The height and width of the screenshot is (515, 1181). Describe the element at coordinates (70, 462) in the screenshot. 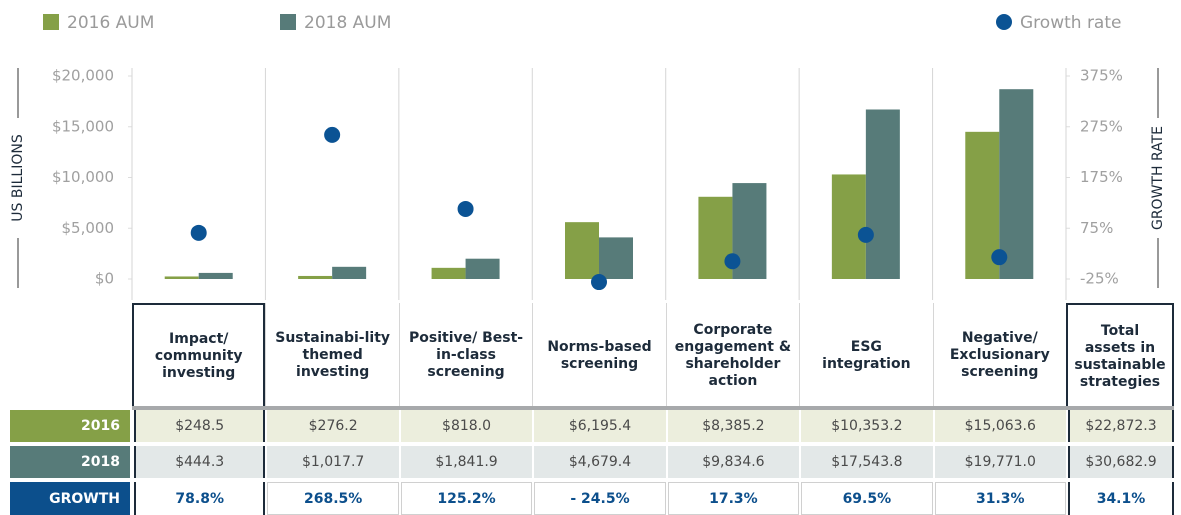

I see `row-label: 2018` at that location.